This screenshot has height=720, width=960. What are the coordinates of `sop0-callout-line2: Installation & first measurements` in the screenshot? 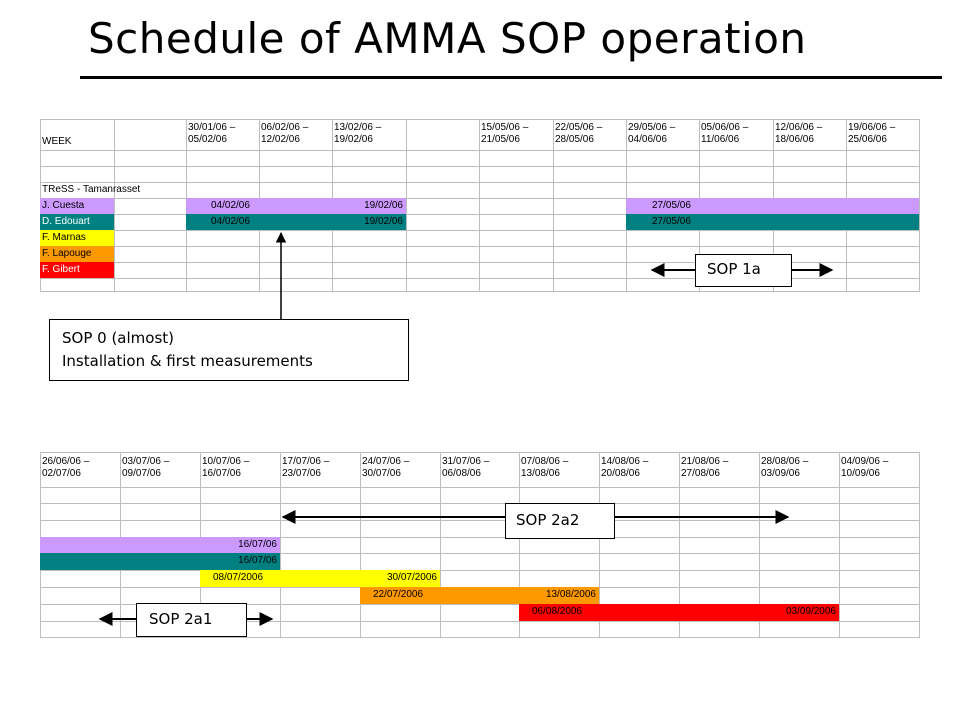 It's located at (187, 361).